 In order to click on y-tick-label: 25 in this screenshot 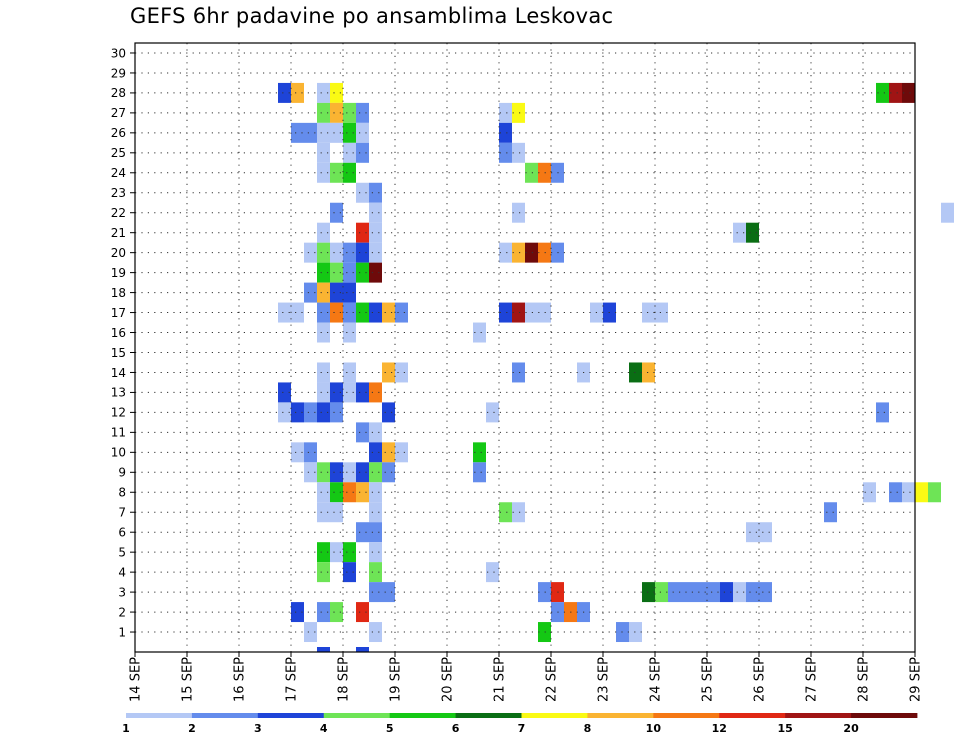, I will do `click(118, 153)`.